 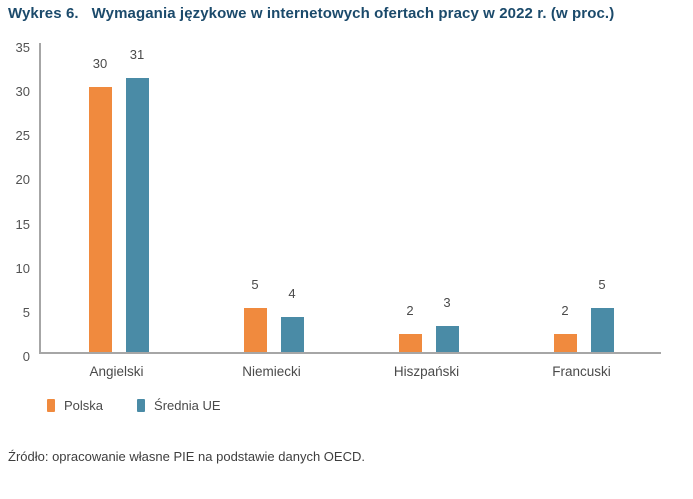 I want to click on bar-wrap-polska-francuski: 2, so click(x=565, y=327).